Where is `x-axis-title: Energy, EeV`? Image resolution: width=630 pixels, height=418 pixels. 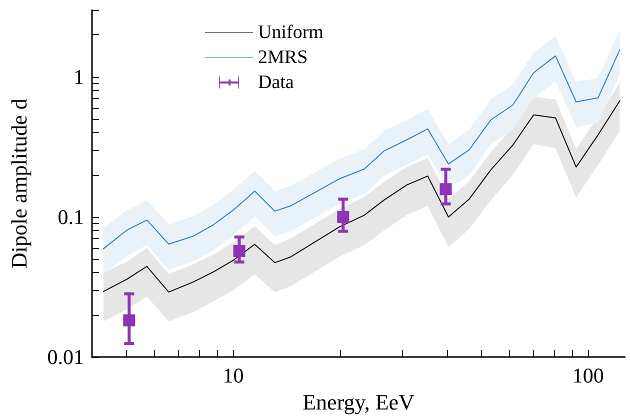 x-axis-title: Energy, EeV is located at coordinates (358, 402).